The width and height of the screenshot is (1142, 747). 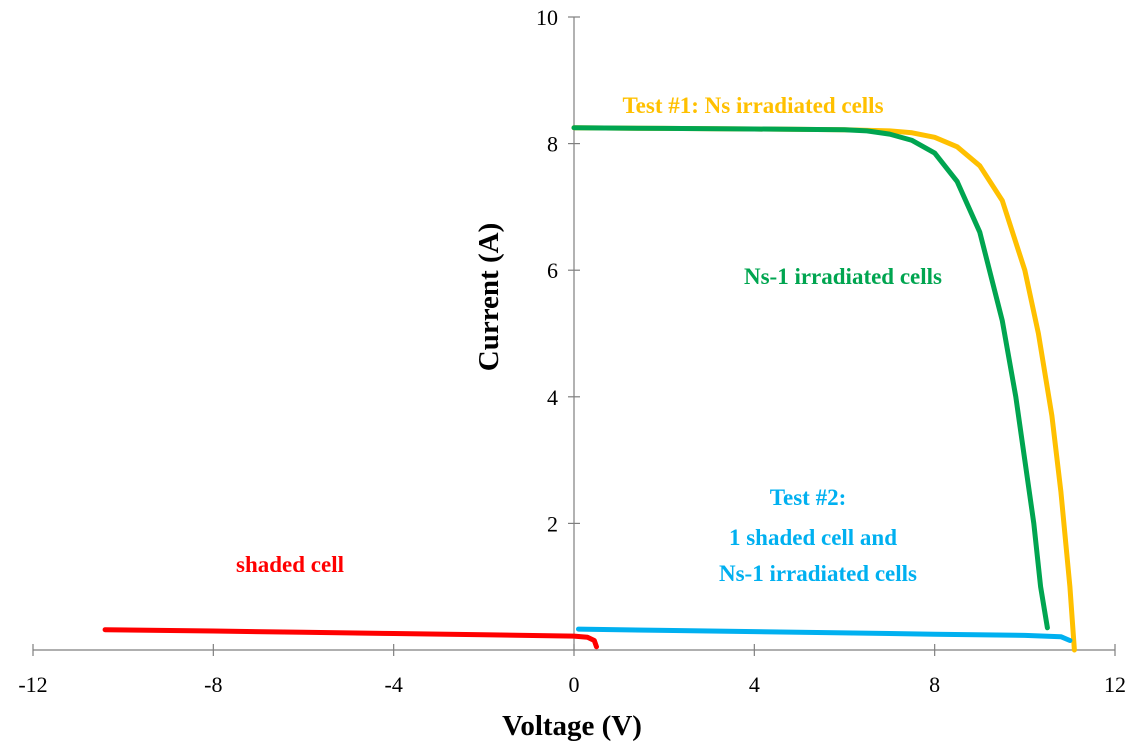 I want to click on x-axis-title: Voltage (V), so click(x=572, y=726).